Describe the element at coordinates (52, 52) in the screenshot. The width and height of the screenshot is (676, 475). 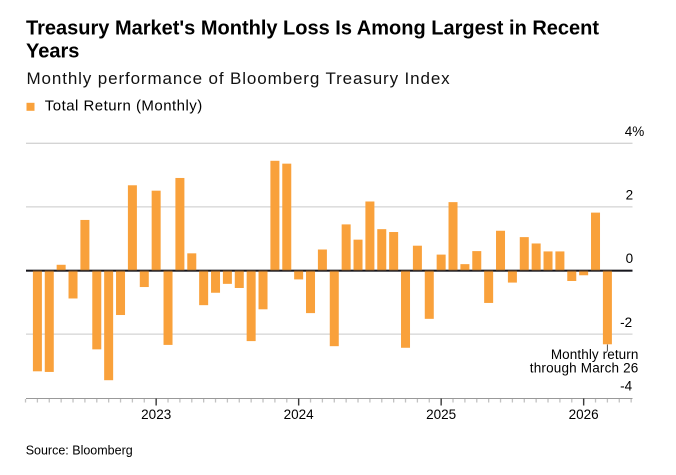
I see `svg-text: Years` at that location.